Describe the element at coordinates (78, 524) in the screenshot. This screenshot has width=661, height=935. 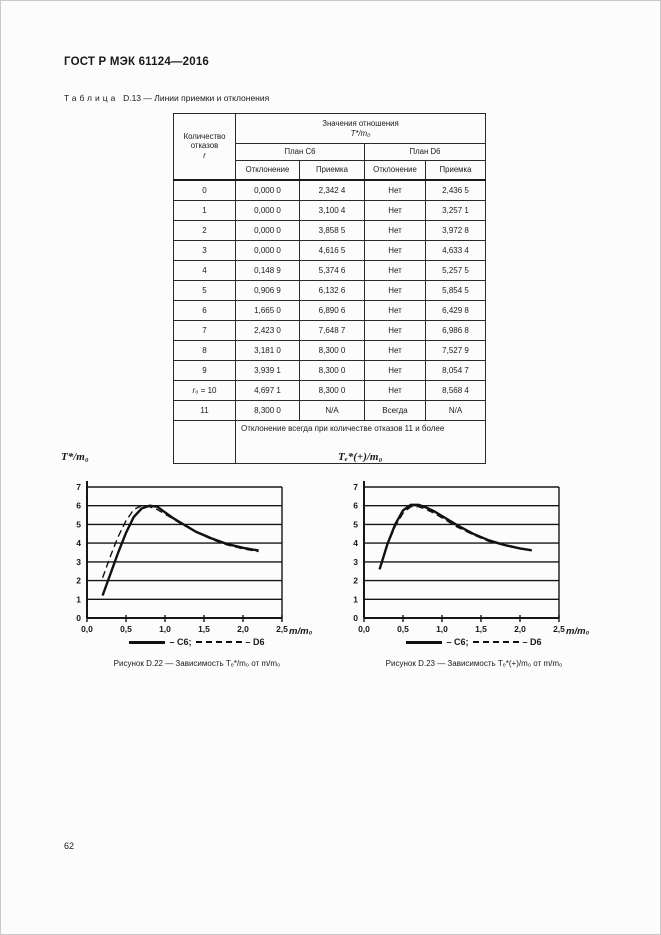
I see `y-tick-label: 5` at that location.